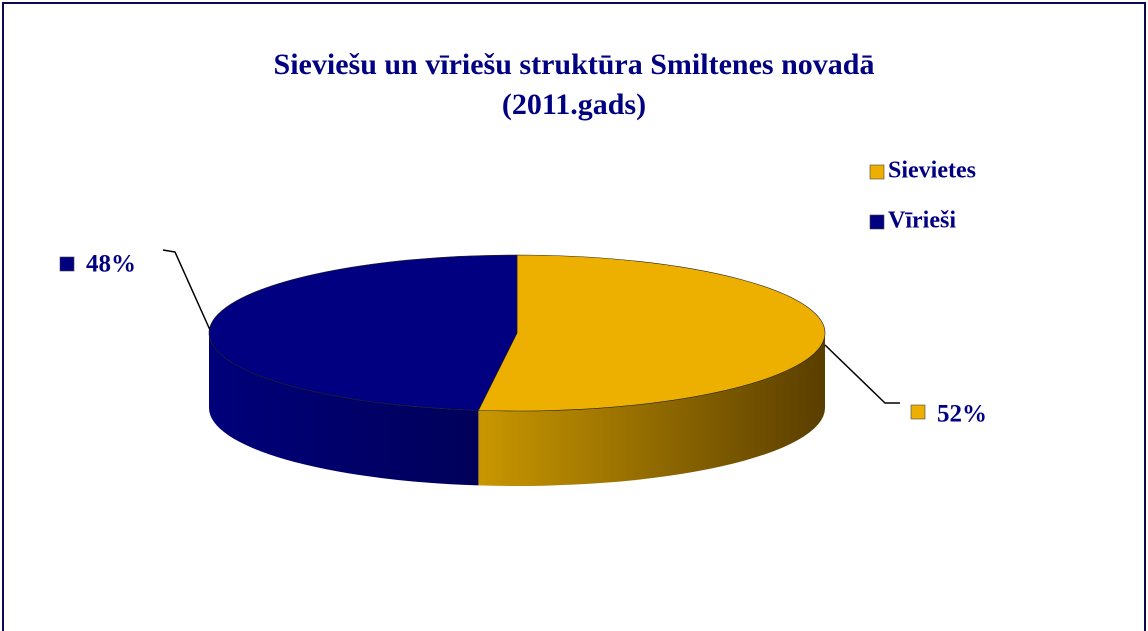 Image resolution: width=1148 pixels, height=631 pixels. I want to click on pie-slice, so click(651, 333).